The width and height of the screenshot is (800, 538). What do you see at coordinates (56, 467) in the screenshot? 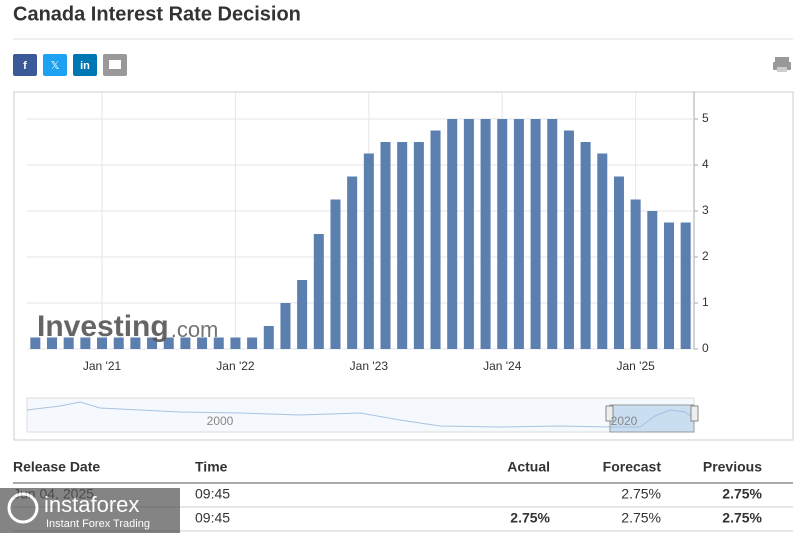
I see `column-header: Release Date` at bounding box center [56, 467].